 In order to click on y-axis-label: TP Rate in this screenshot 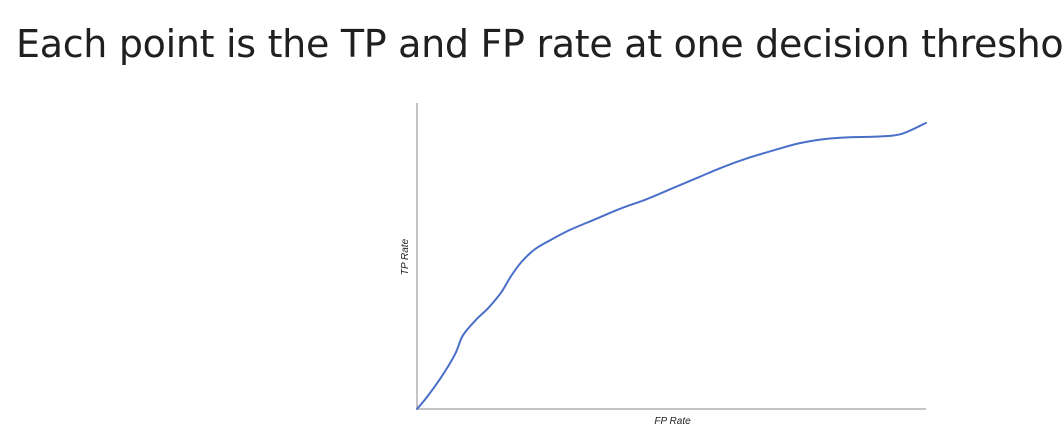, I will do `click(405, 256)`.